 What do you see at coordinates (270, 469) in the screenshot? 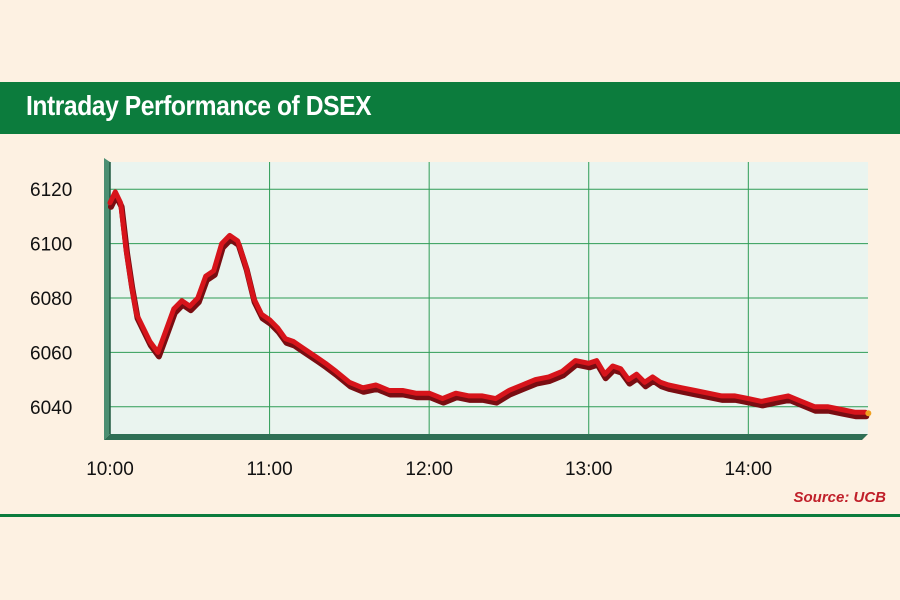
I see `x-tick-label: 11:00` at bounding box center [270, 469].